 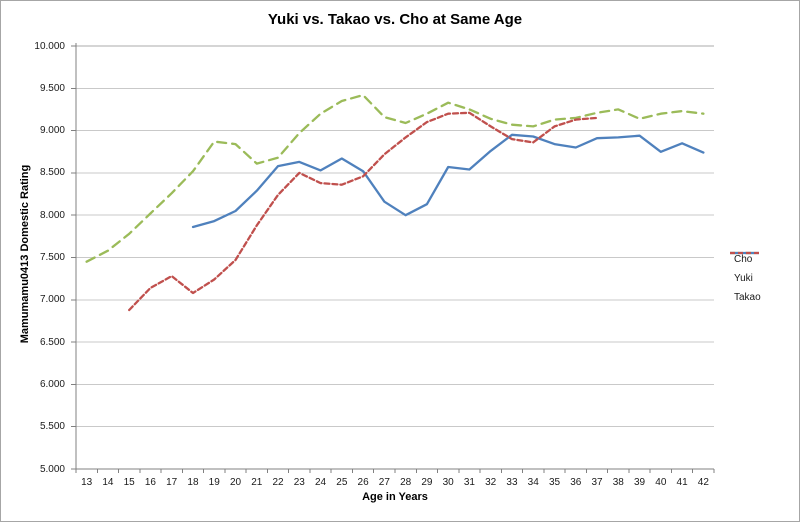 I want to click on y-tick-label: 6.500, so click(x=52, y=342).